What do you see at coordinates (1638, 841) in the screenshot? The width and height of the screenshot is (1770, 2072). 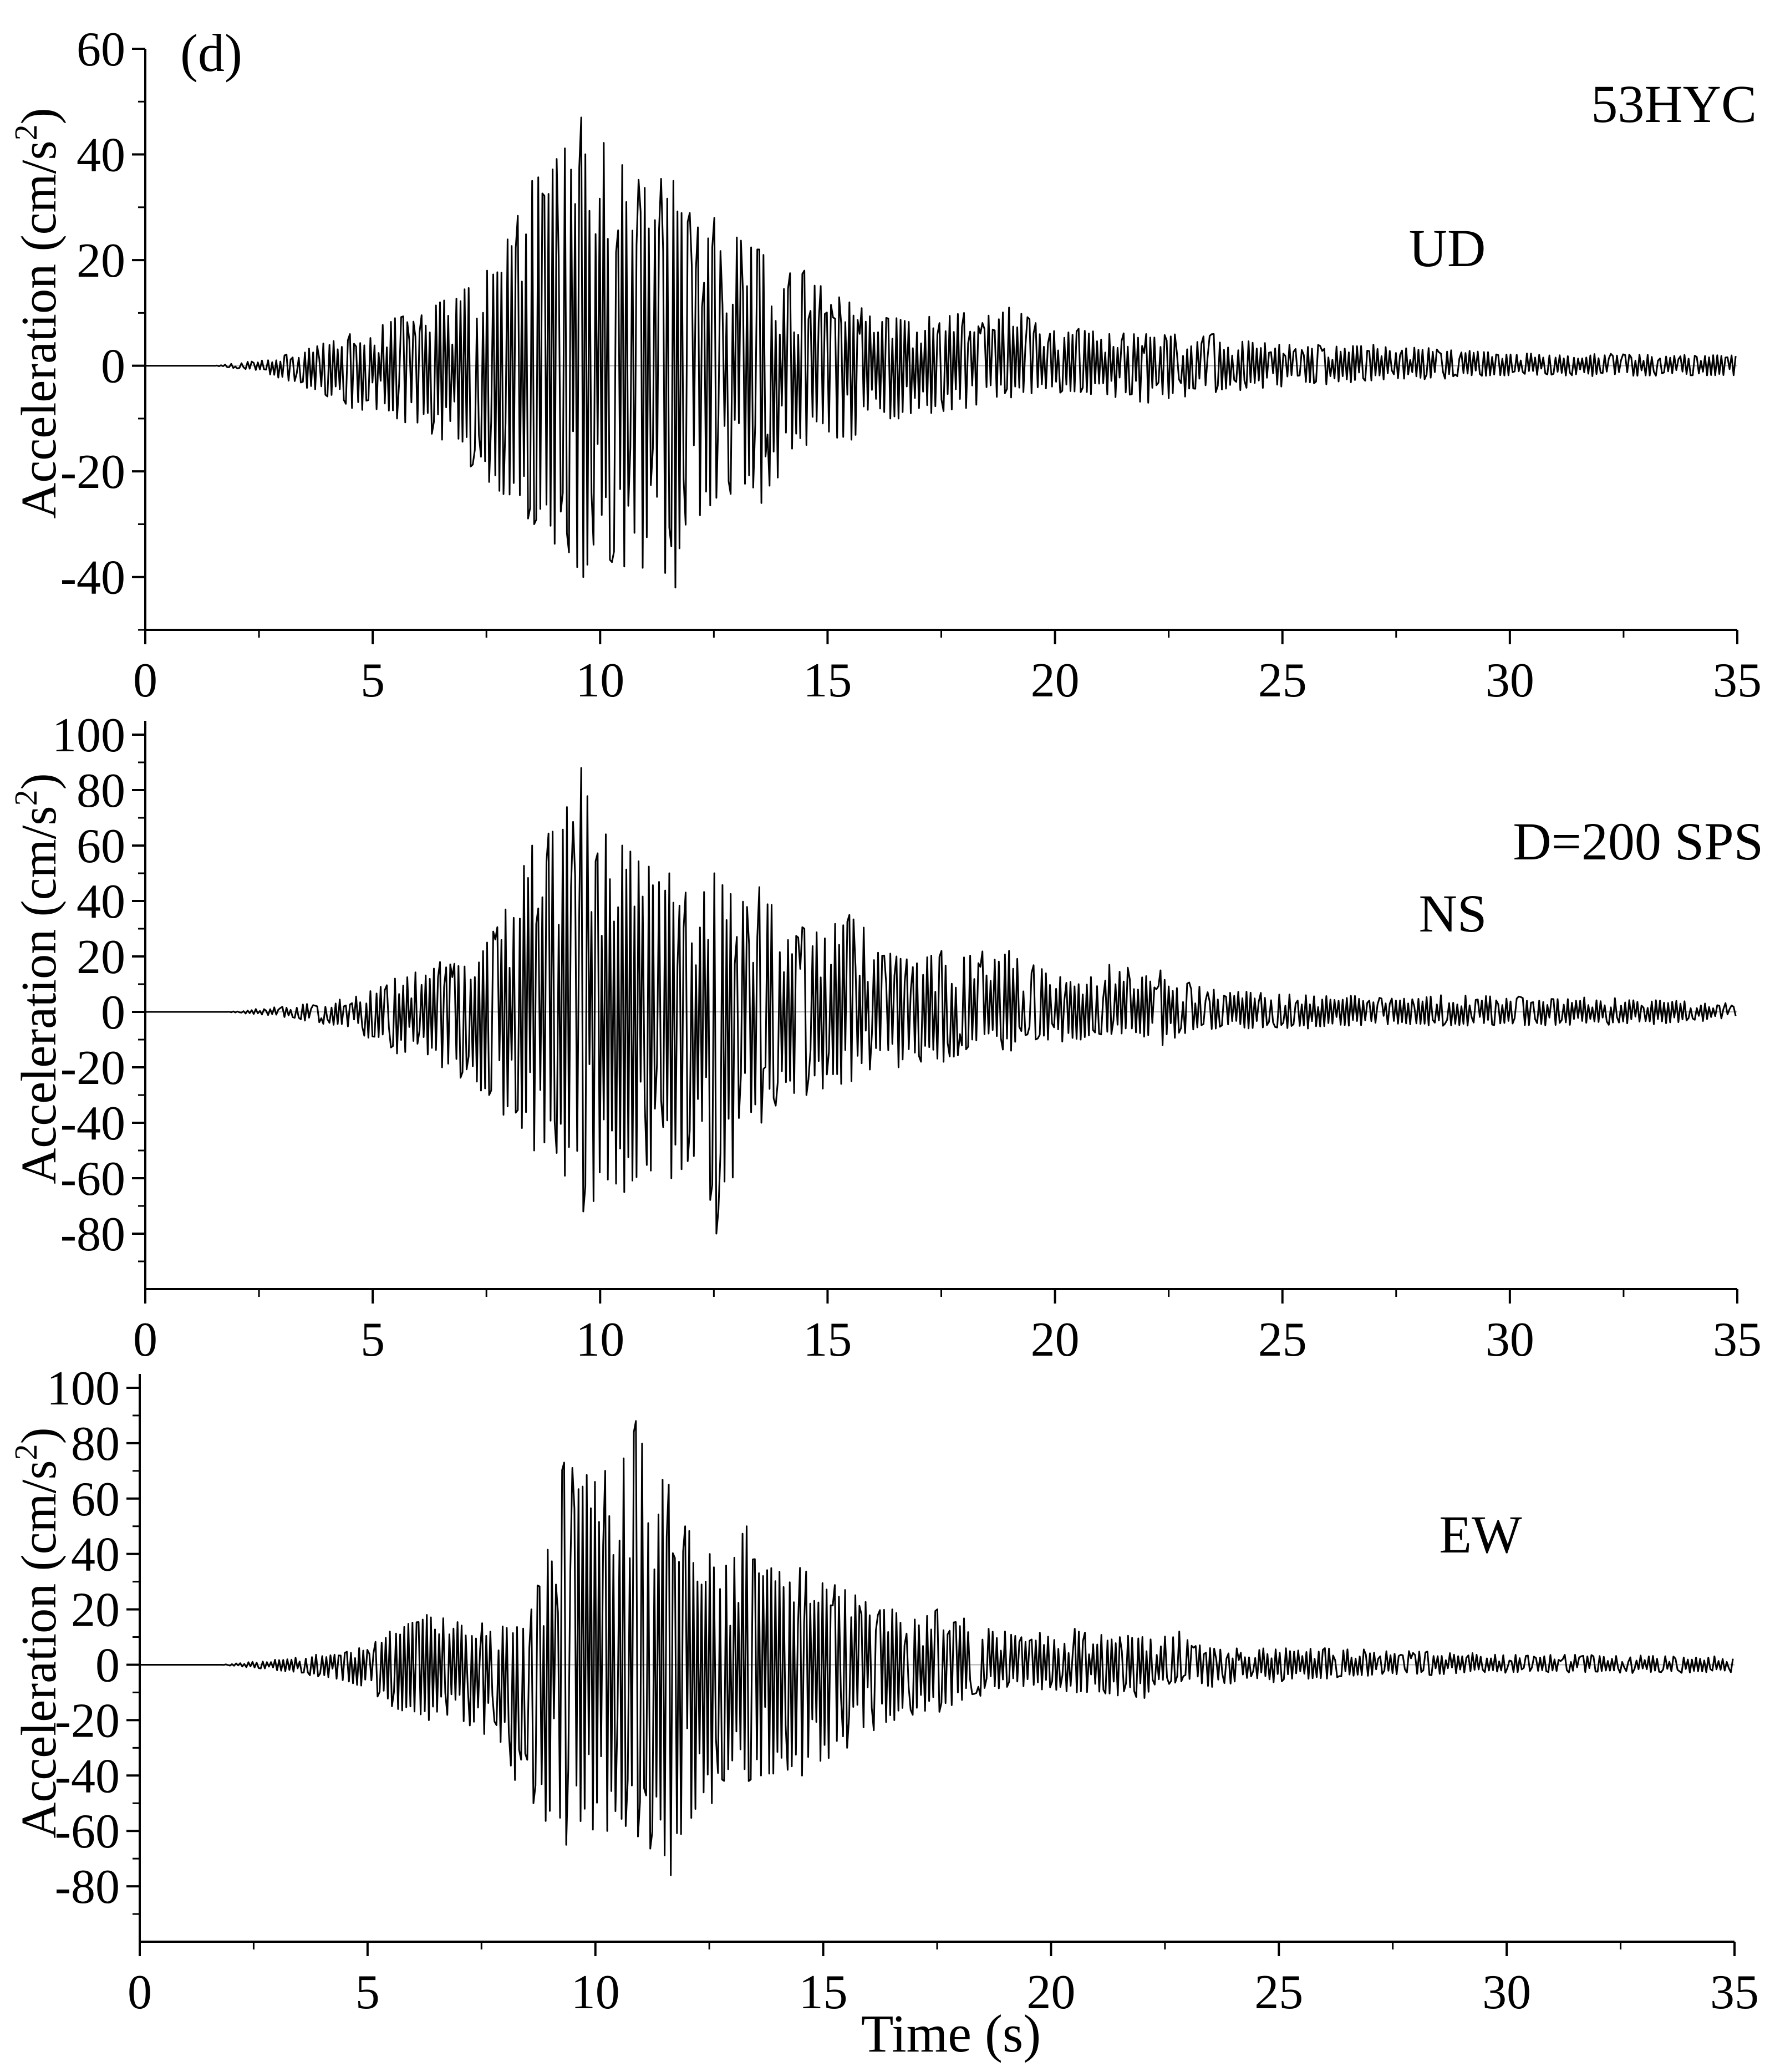 I see `sampling-label: D=200 SPS` at bounding box center [1638, 841].